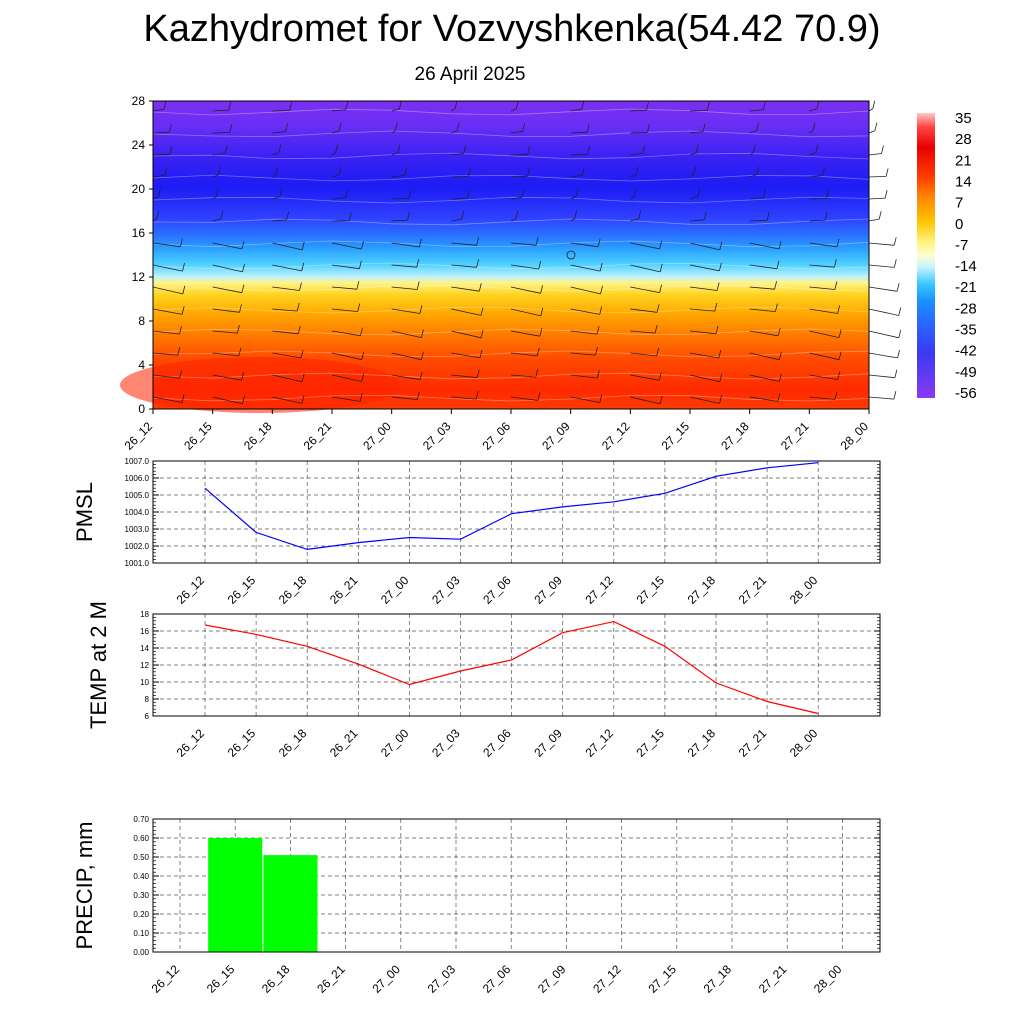 The image size is (1024, 1024). I want to click on y-tick-label: 1003.0, so click(137, 529).